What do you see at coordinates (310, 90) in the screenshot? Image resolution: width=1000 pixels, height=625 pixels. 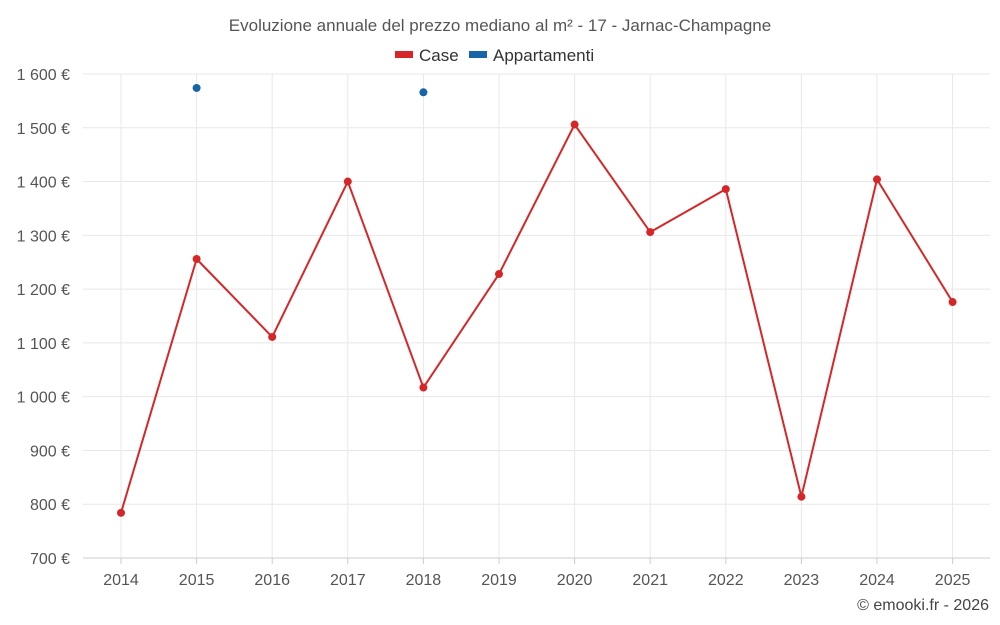 I see `series-appartamenti` at bounding box center [310, 90].